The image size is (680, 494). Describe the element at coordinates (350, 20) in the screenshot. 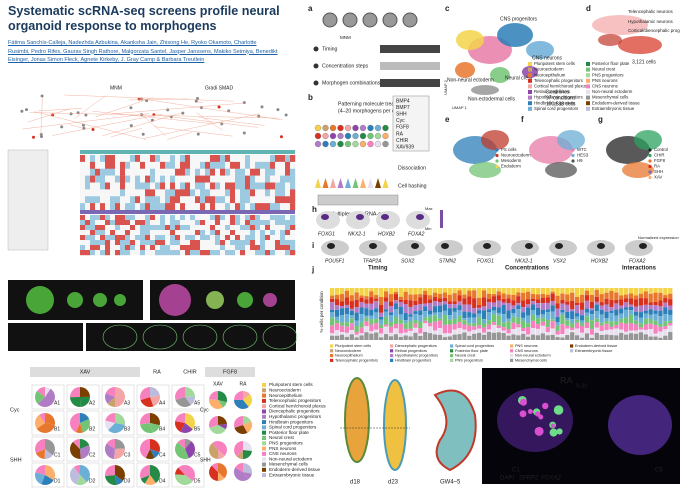

I see `organoid-thumb` at that location.